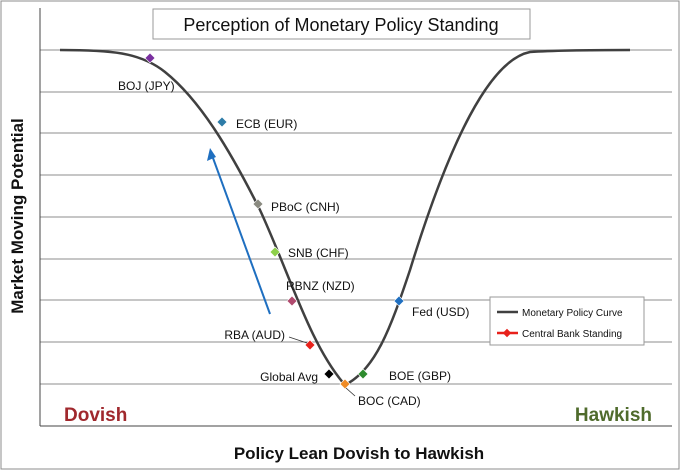  What do you see at coordinates (572, 334) in the screenshot?
I see `legend-standing-label: Central Bank Standing` at bounding box center [572, 334].